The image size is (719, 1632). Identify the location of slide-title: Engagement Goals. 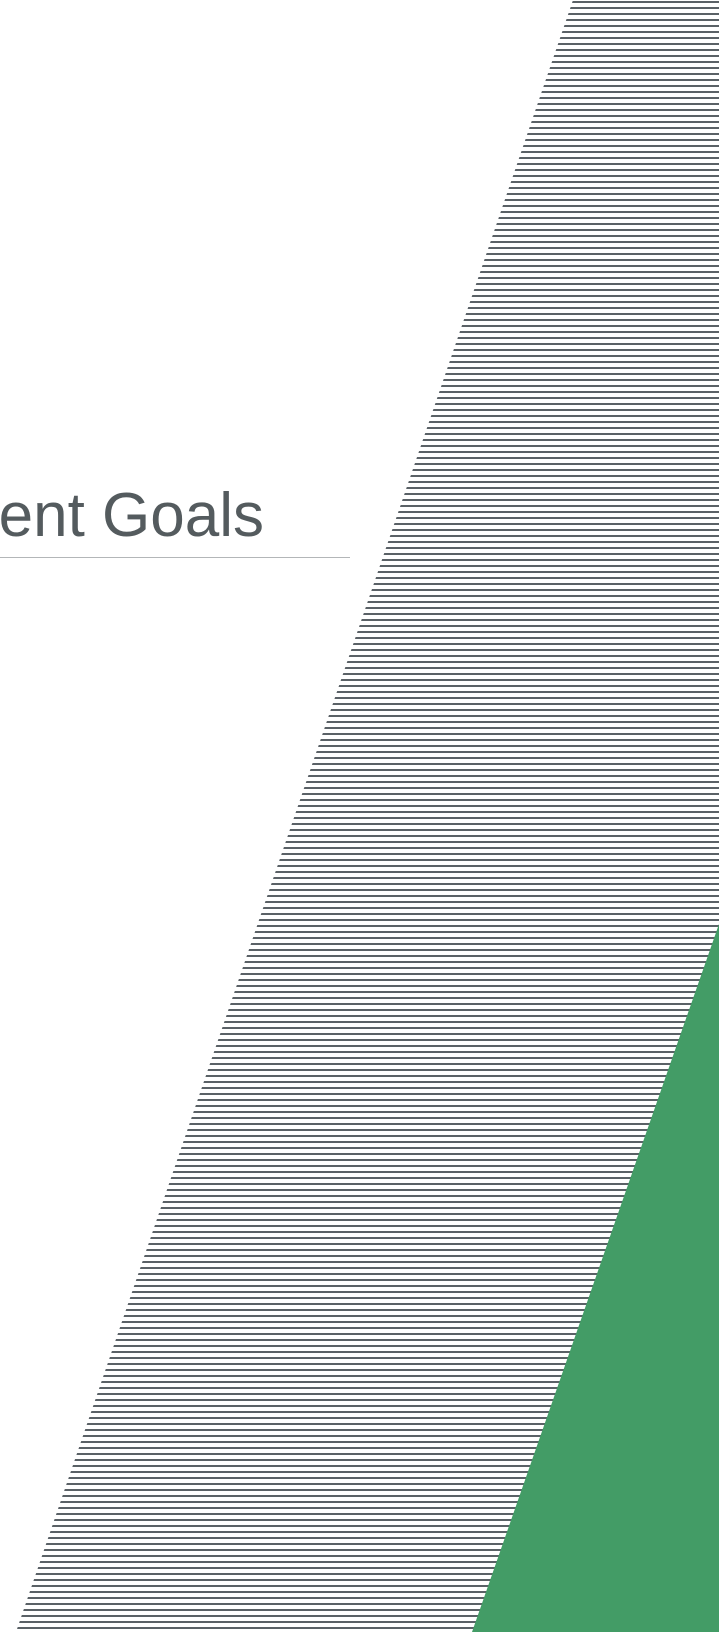
(132, 515).